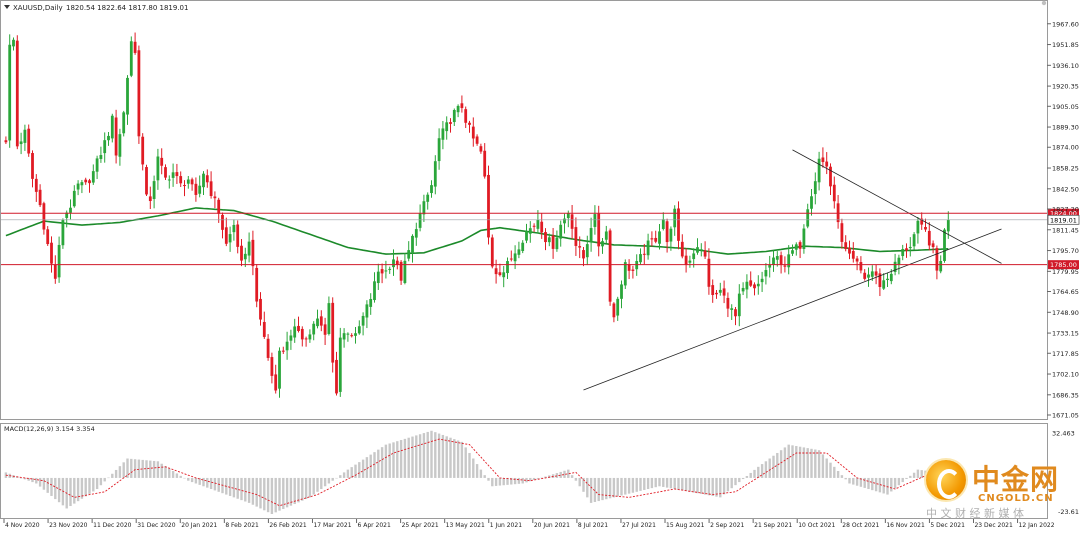 The height and width of the screenshot is (534, 1080). I want to click on macd-y-tick-label: 32.463, so click(1063, 433).